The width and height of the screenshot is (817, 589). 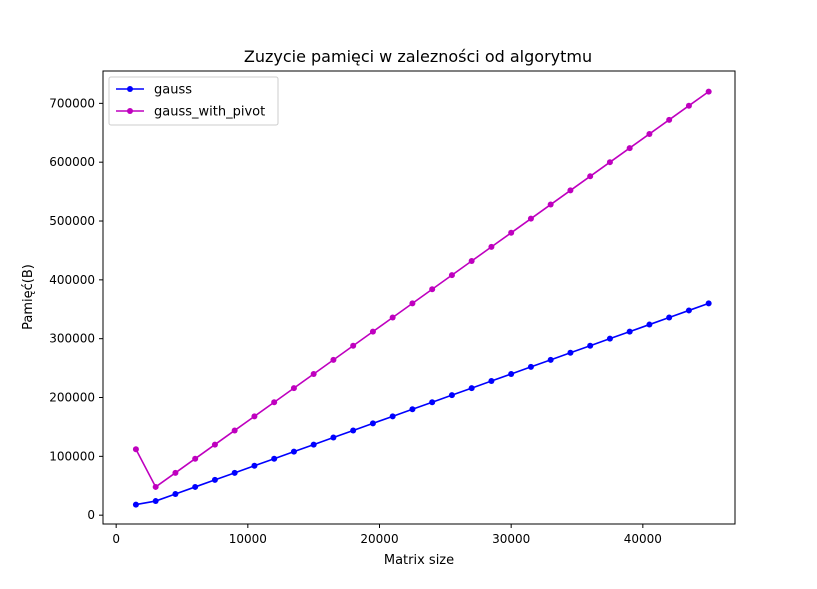 What do you see at coordinates (72, 456) in the screenshot?
I see `y-tick-label: 100000` at bounding box center [72, 456].